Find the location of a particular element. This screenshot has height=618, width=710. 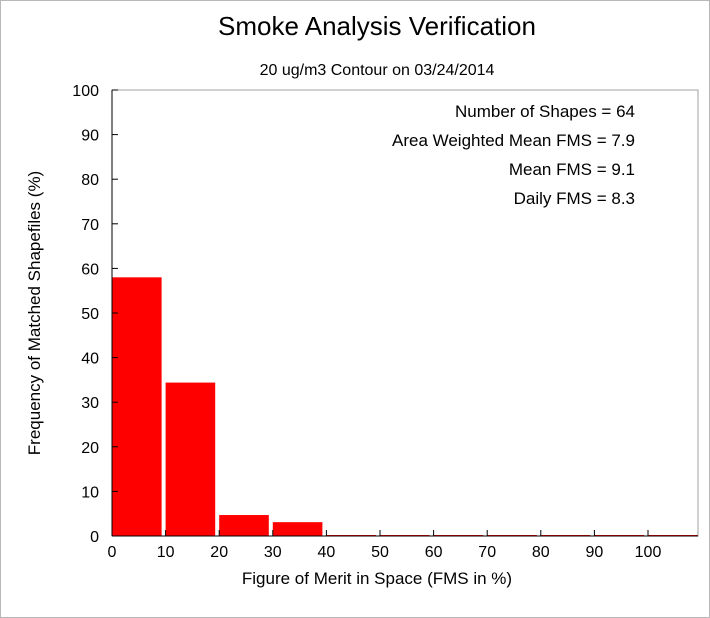

y-tick-label: 80 is located at coordinates (90, 180).